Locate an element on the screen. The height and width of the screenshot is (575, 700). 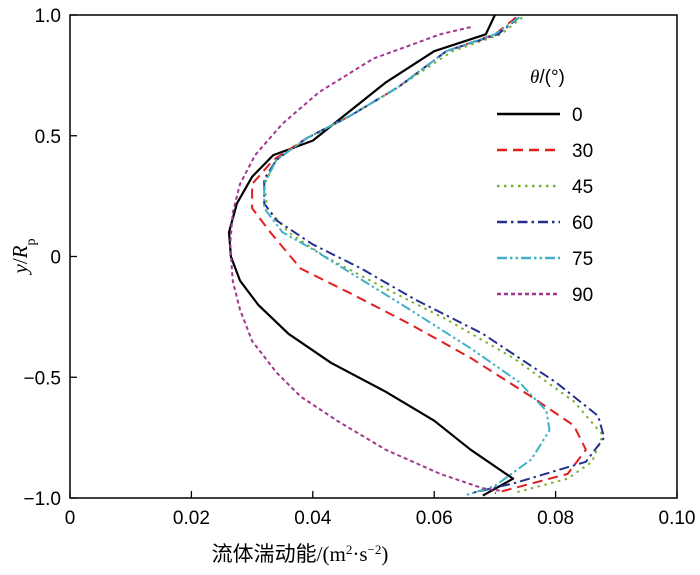
x-tick-label: 0.08 is located at coordinates (555, 518).